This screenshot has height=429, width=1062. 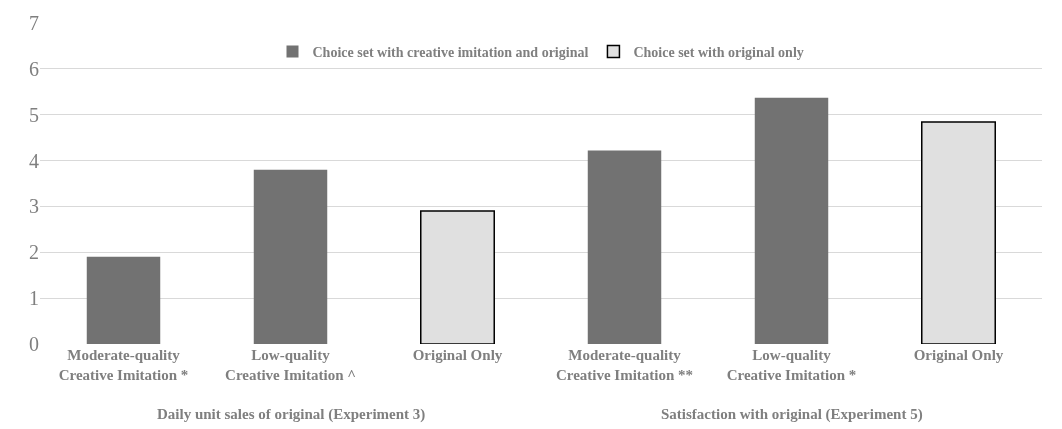 What do you see at coordinates (290, 365) in the screenshot?
I see `x-tick-label: Low-quality Creative Imitation ^` at bounding box center [290, 365].